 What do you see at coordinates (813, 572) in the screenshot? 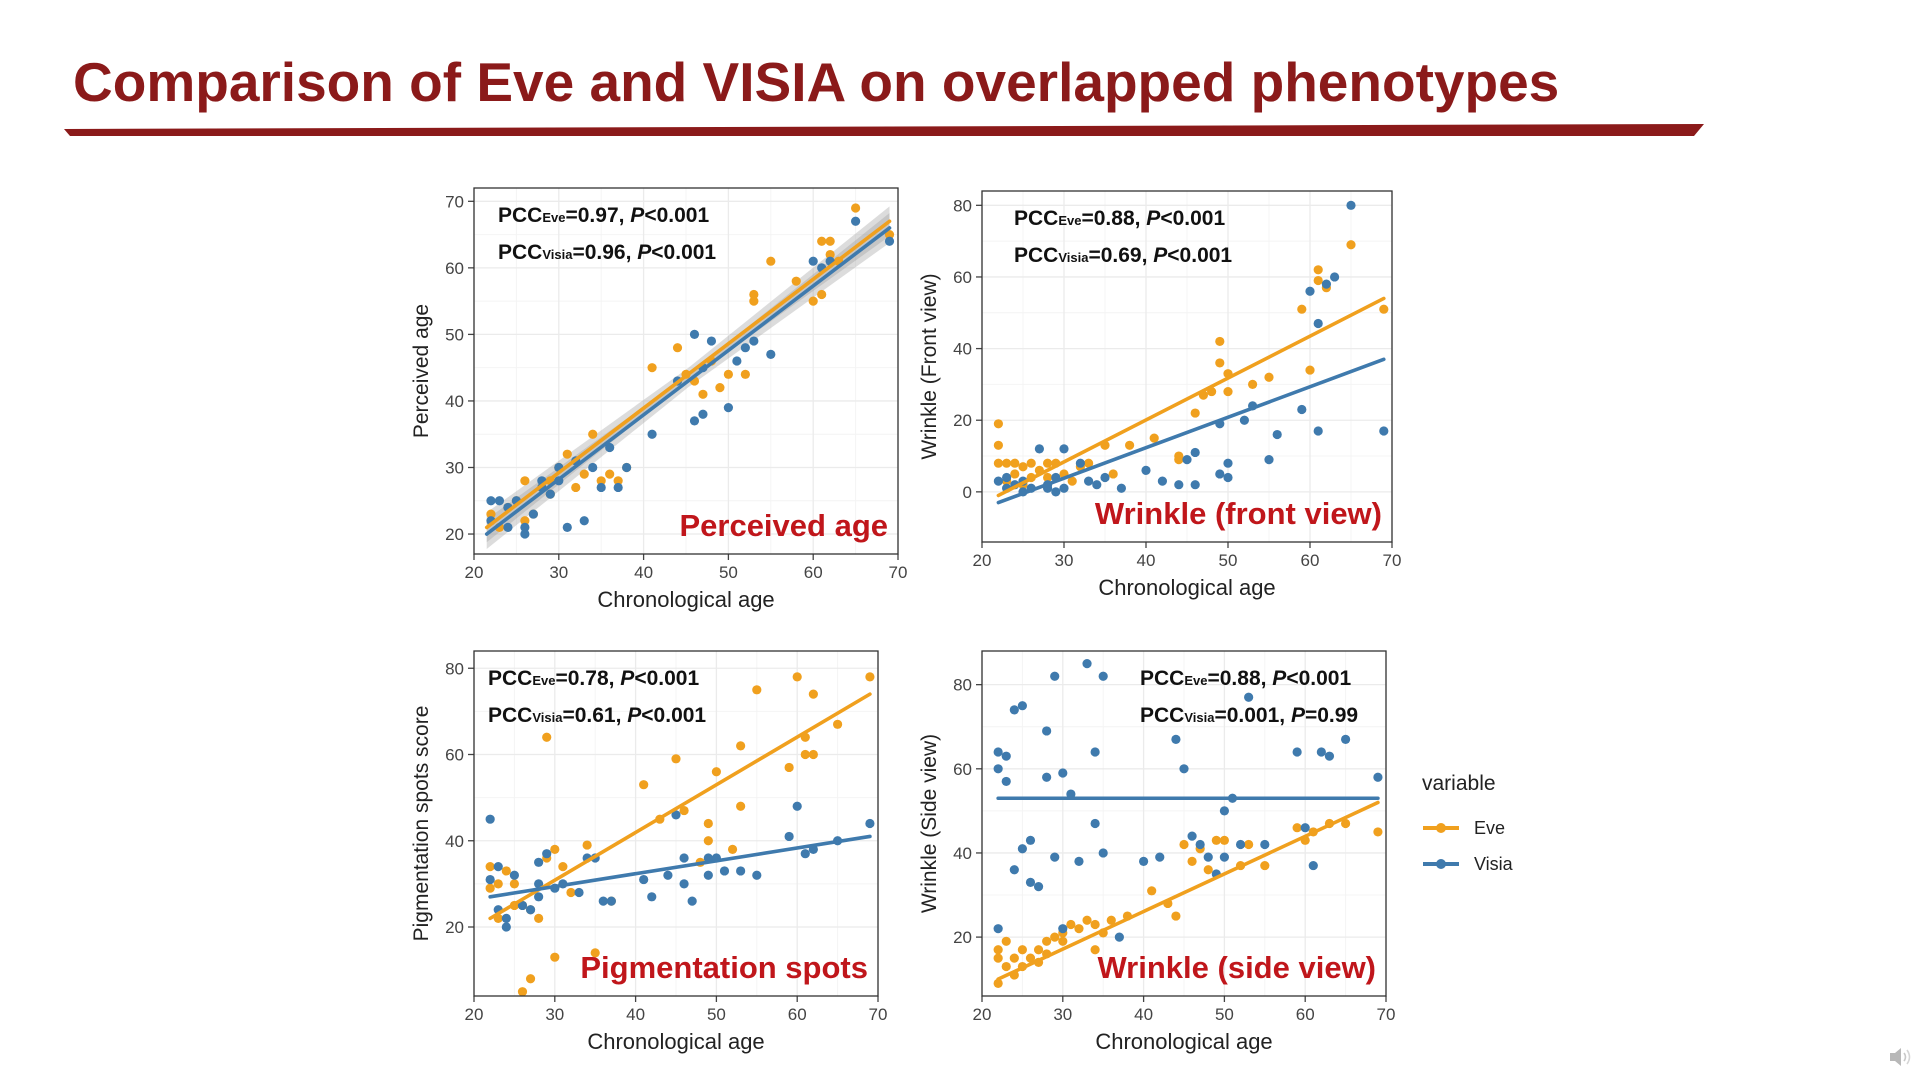
I see `x-tick-label: 60` at bounding box center [813, 572].